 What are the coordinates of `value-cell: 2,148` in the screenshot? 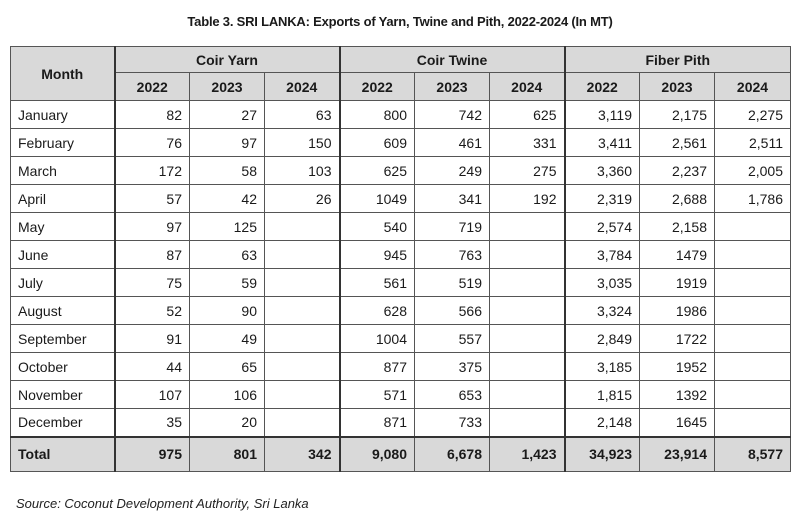 It's located at (601, 422).